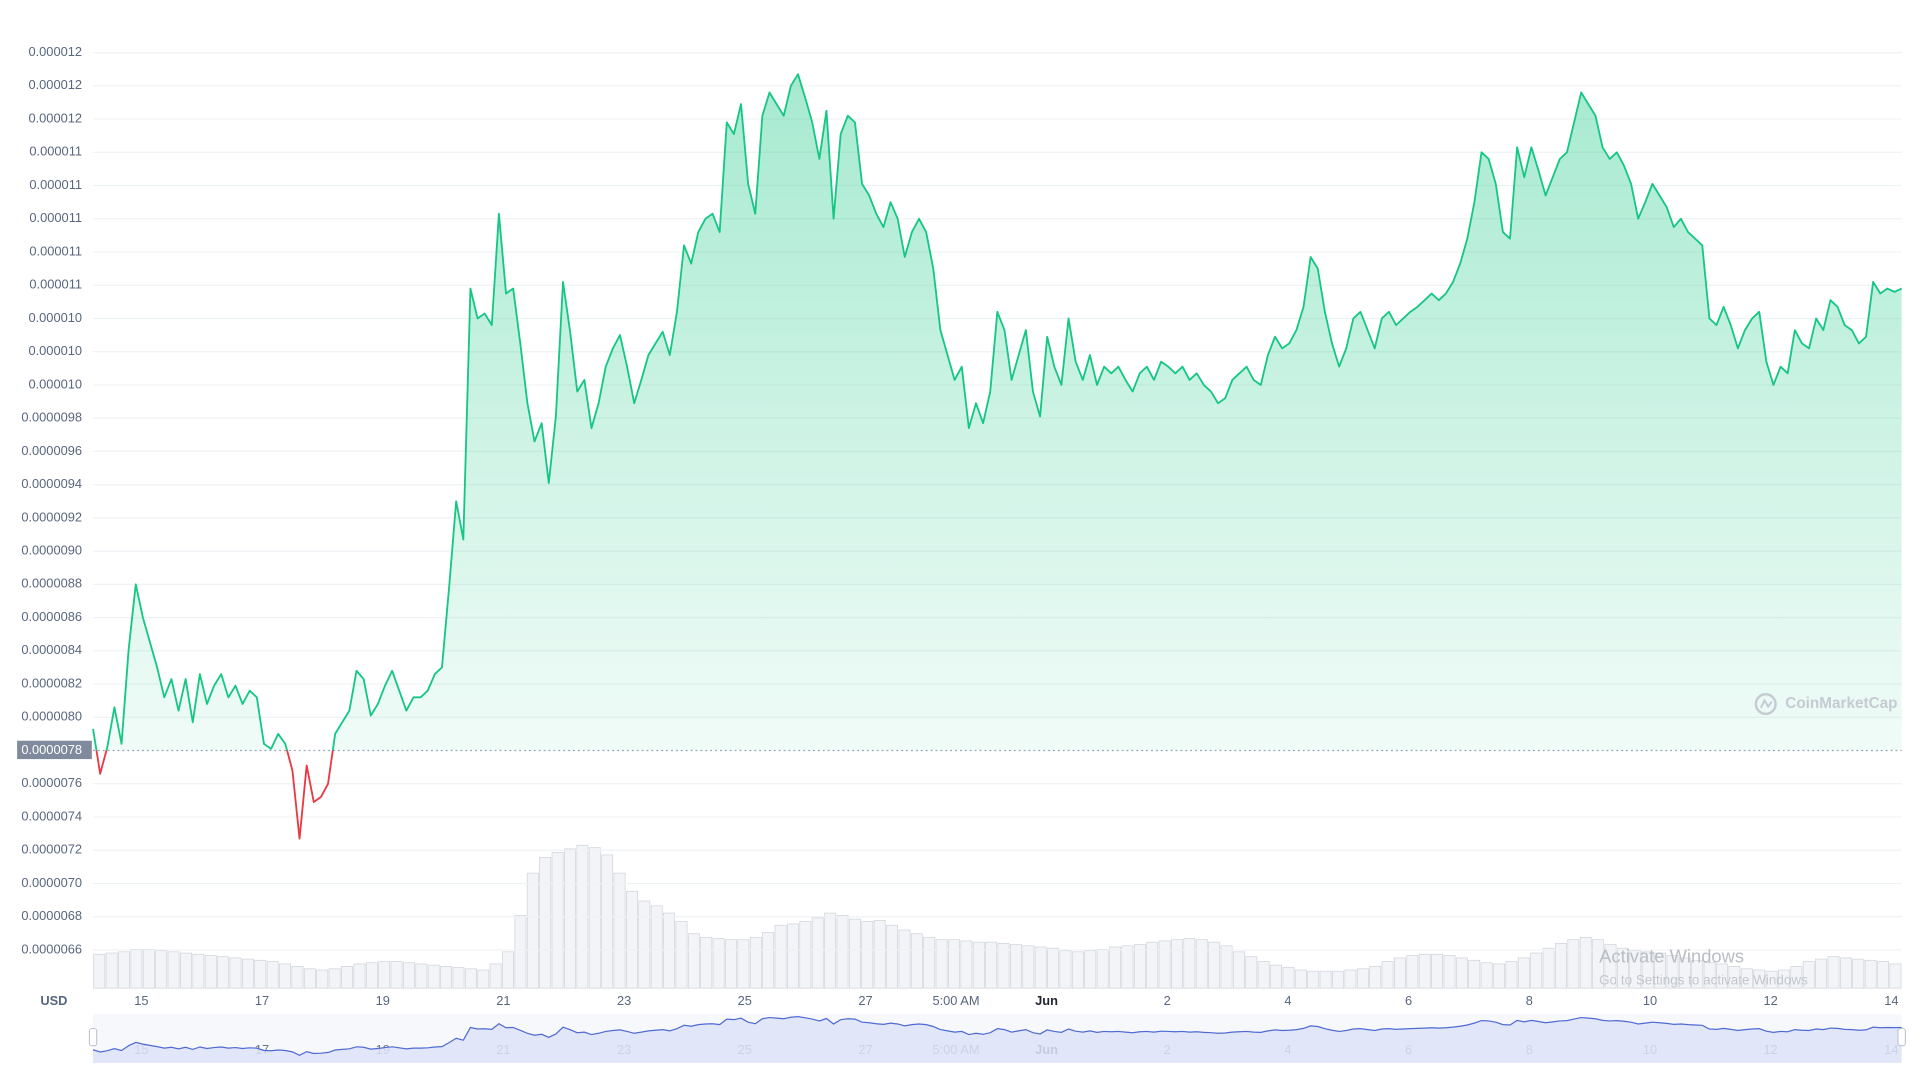 The width and height of the screenshot is (1920, 1080). I want to click on x-tick-label: 17, so click(262, 1000).